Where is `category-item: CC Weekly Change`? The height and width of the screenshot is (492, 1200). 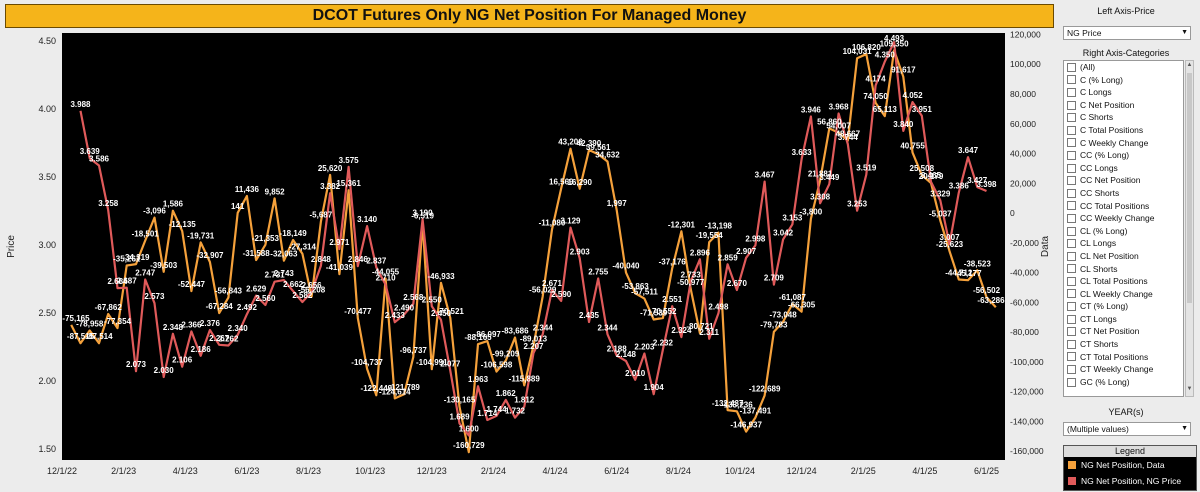 category-item: CC Weekly Change is located at coordinates (1123, 218).